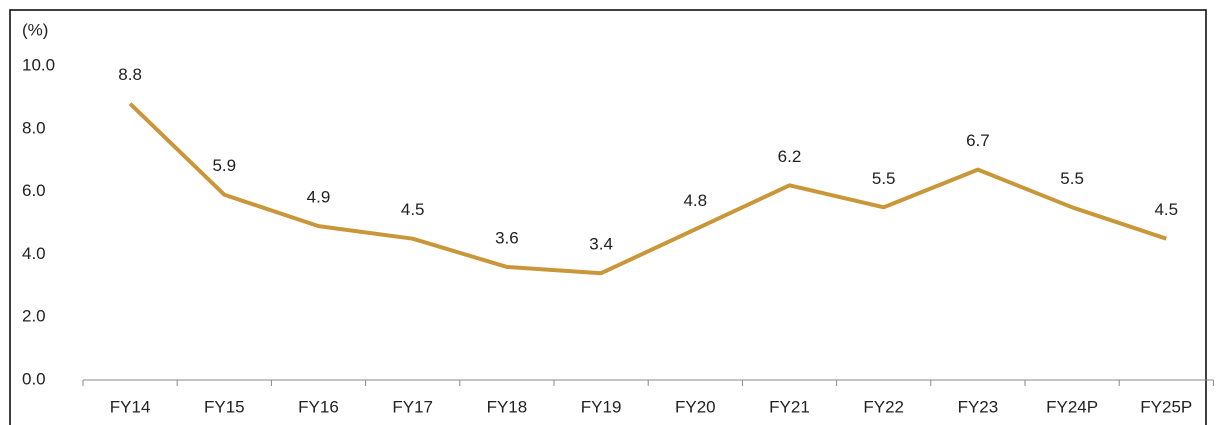 This screenshot has width=1216, height=425. What do you see at coordinates (34, 253) in the screenshot?
I see `y-tick-label: 4.0` at bounding box center [34, 253].